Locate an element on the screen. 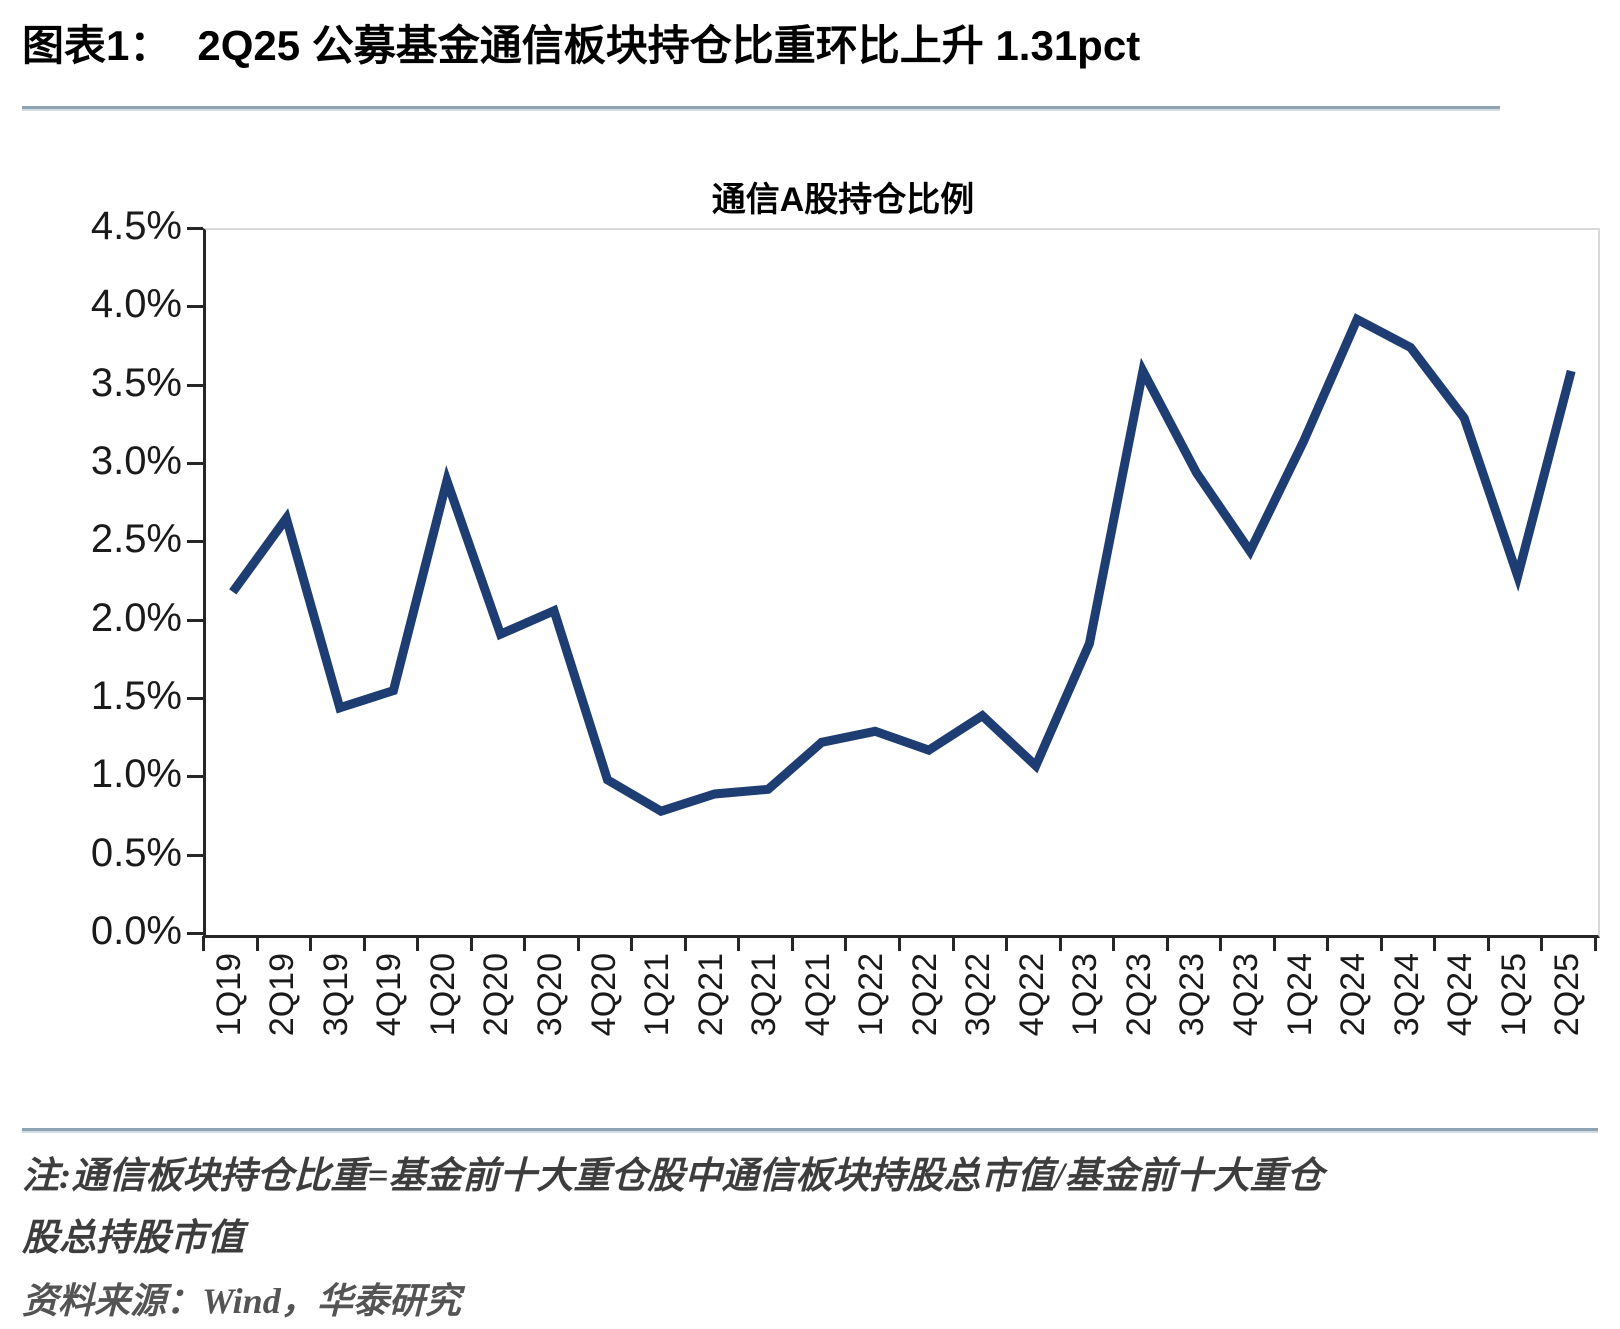 This screenshot has width=1620, height=1329. x-axis-label: 3Q24 is located at coordinates (1406, 995).